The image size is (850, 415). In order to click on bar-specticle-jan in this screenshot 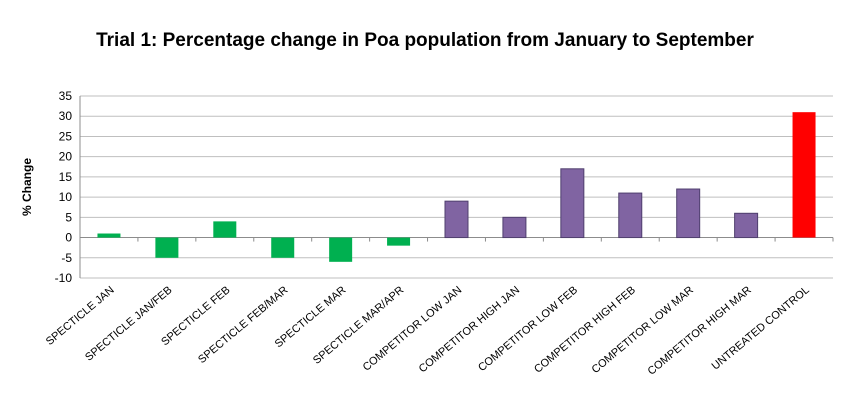, I will do `click(109, 235)`.